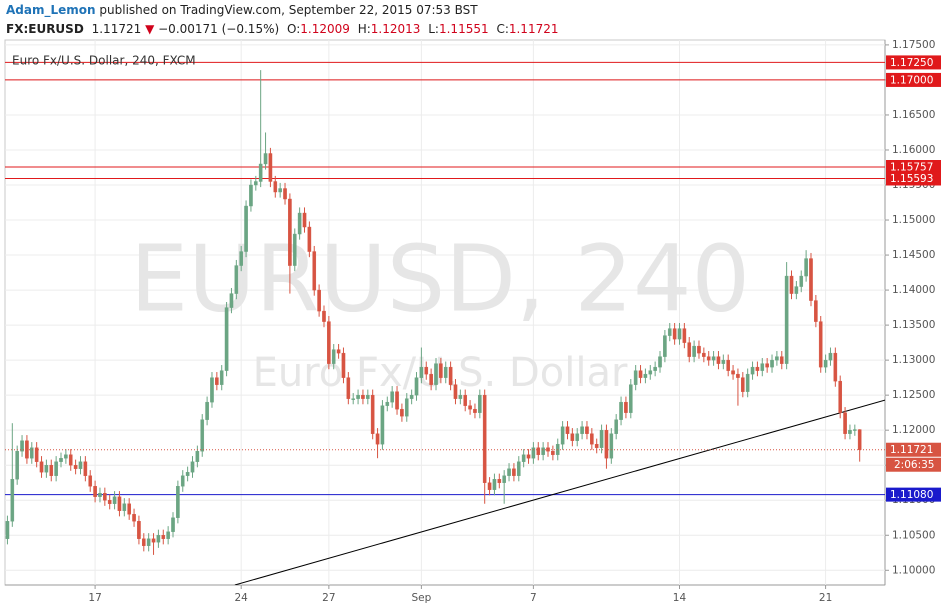 This screenshot has height=615, width=947. Describe the element at coordinates (395, 29) in the screenshot. I see `high-value: 1.12013` at that location.